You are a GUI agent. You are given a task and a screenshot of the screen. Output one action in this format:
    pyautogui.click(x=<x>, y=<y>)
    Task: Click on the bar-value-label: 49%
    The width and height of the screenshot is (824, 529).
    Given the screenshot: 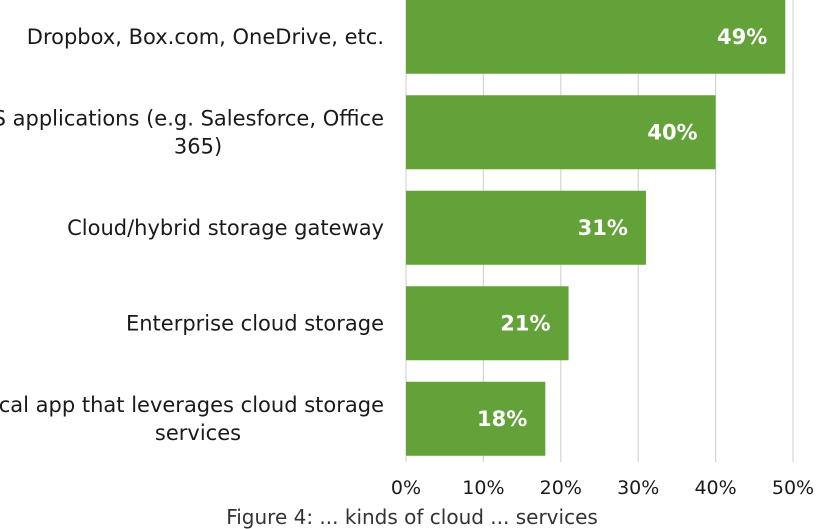 What is the action you would take?
    pyautogui.click(x=742, y=37)
    